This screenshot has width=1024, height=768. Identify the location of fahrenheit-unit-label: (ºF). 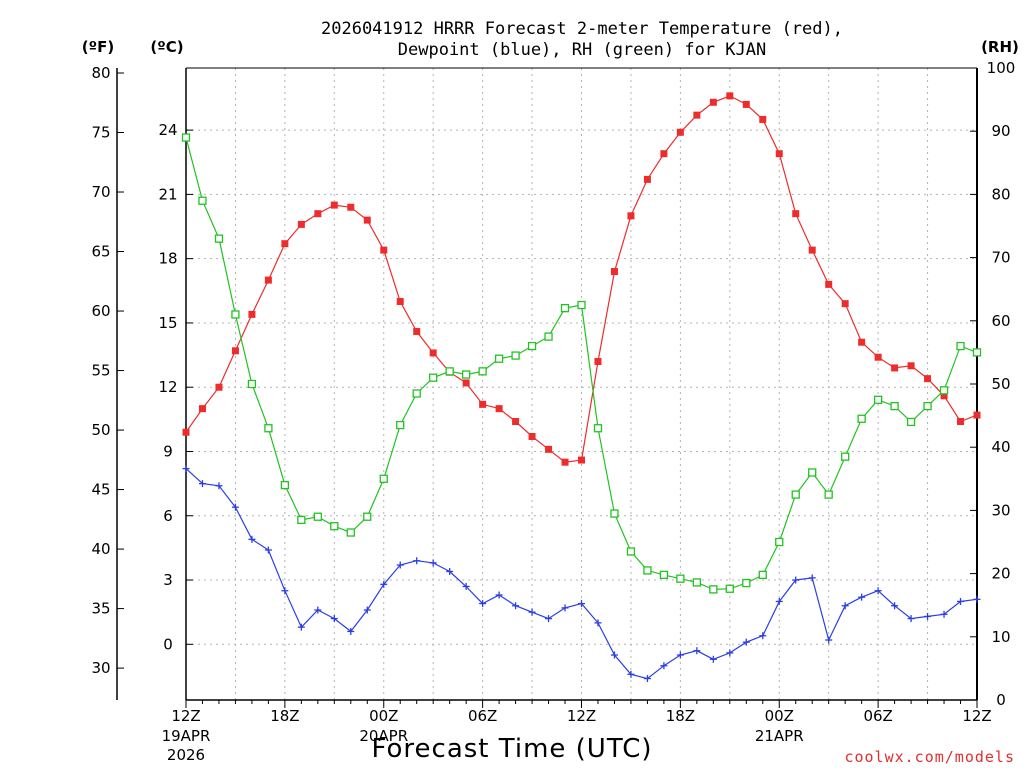
(98, 47).